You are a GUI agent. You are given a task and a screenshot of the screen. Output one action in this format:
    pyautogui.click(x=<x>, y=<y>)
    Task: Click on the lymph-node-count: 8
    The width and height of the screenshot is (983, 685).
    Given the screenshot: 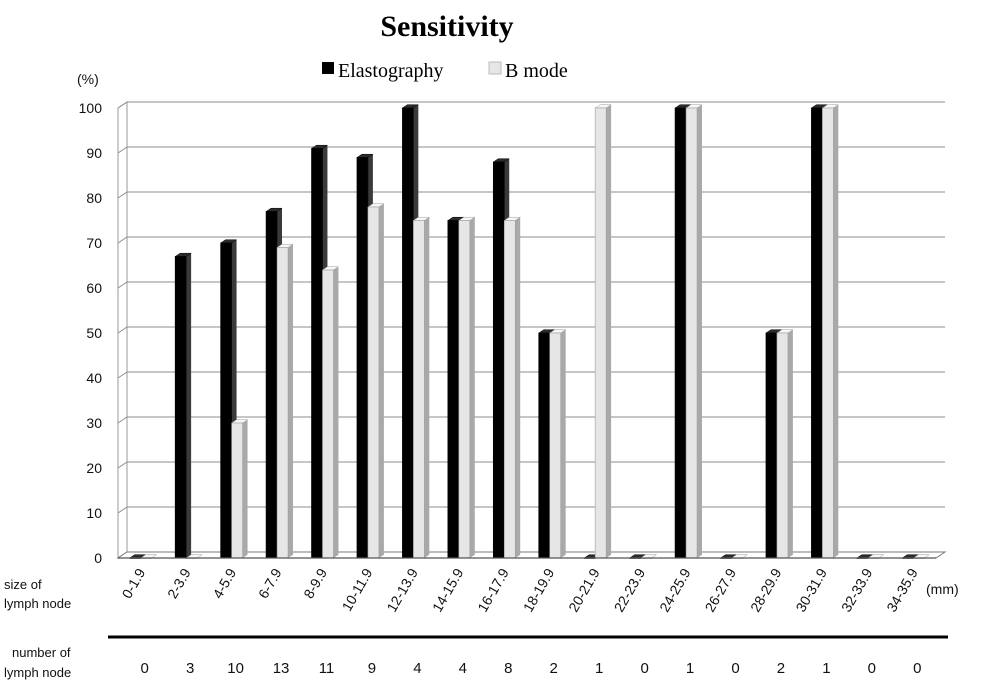 What is the action you would take?
    pyautogui.click(x=508, y=668)
    